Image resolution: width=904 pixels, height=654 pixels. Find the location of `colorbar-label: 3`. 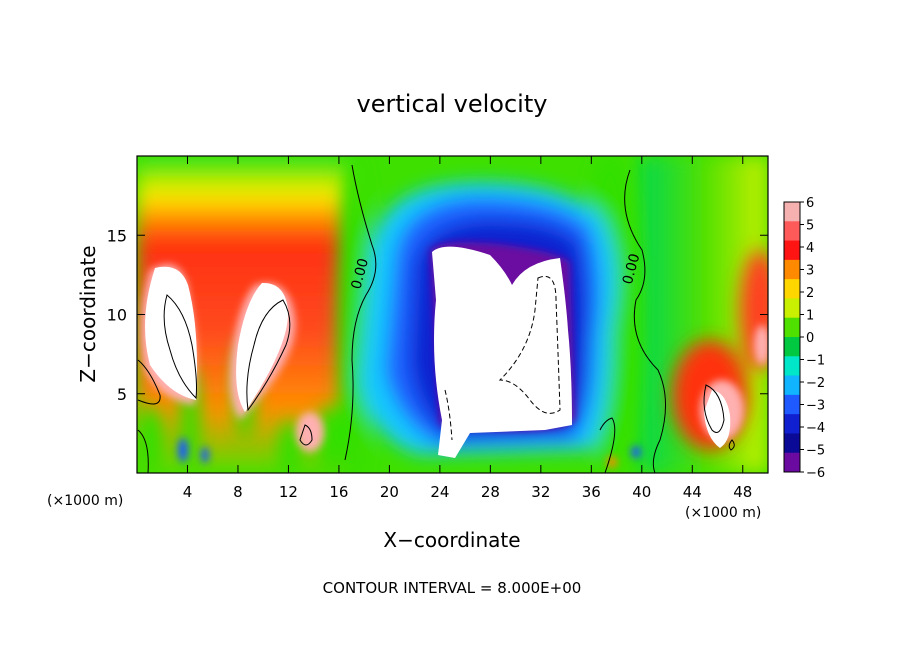

colorbar-label: 3 is located at coordinates (810, 271).